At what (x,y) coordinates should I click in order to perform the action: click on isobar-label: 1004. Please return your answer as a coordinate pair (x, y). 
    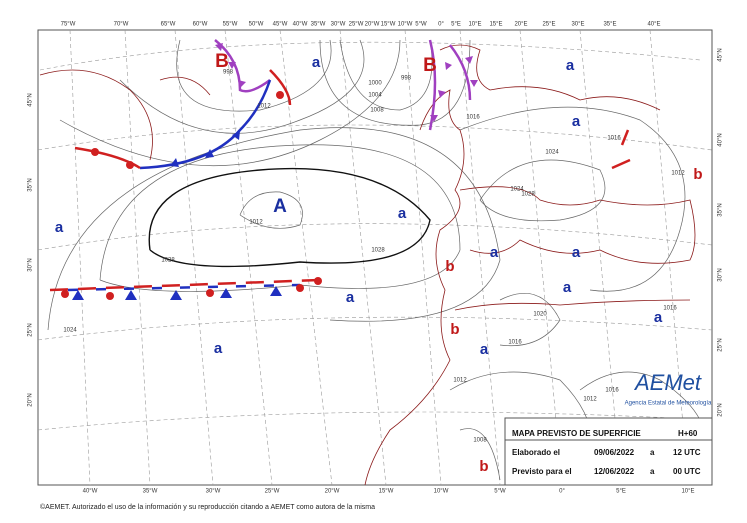
    Looking at the image, I should click on (375, 96).